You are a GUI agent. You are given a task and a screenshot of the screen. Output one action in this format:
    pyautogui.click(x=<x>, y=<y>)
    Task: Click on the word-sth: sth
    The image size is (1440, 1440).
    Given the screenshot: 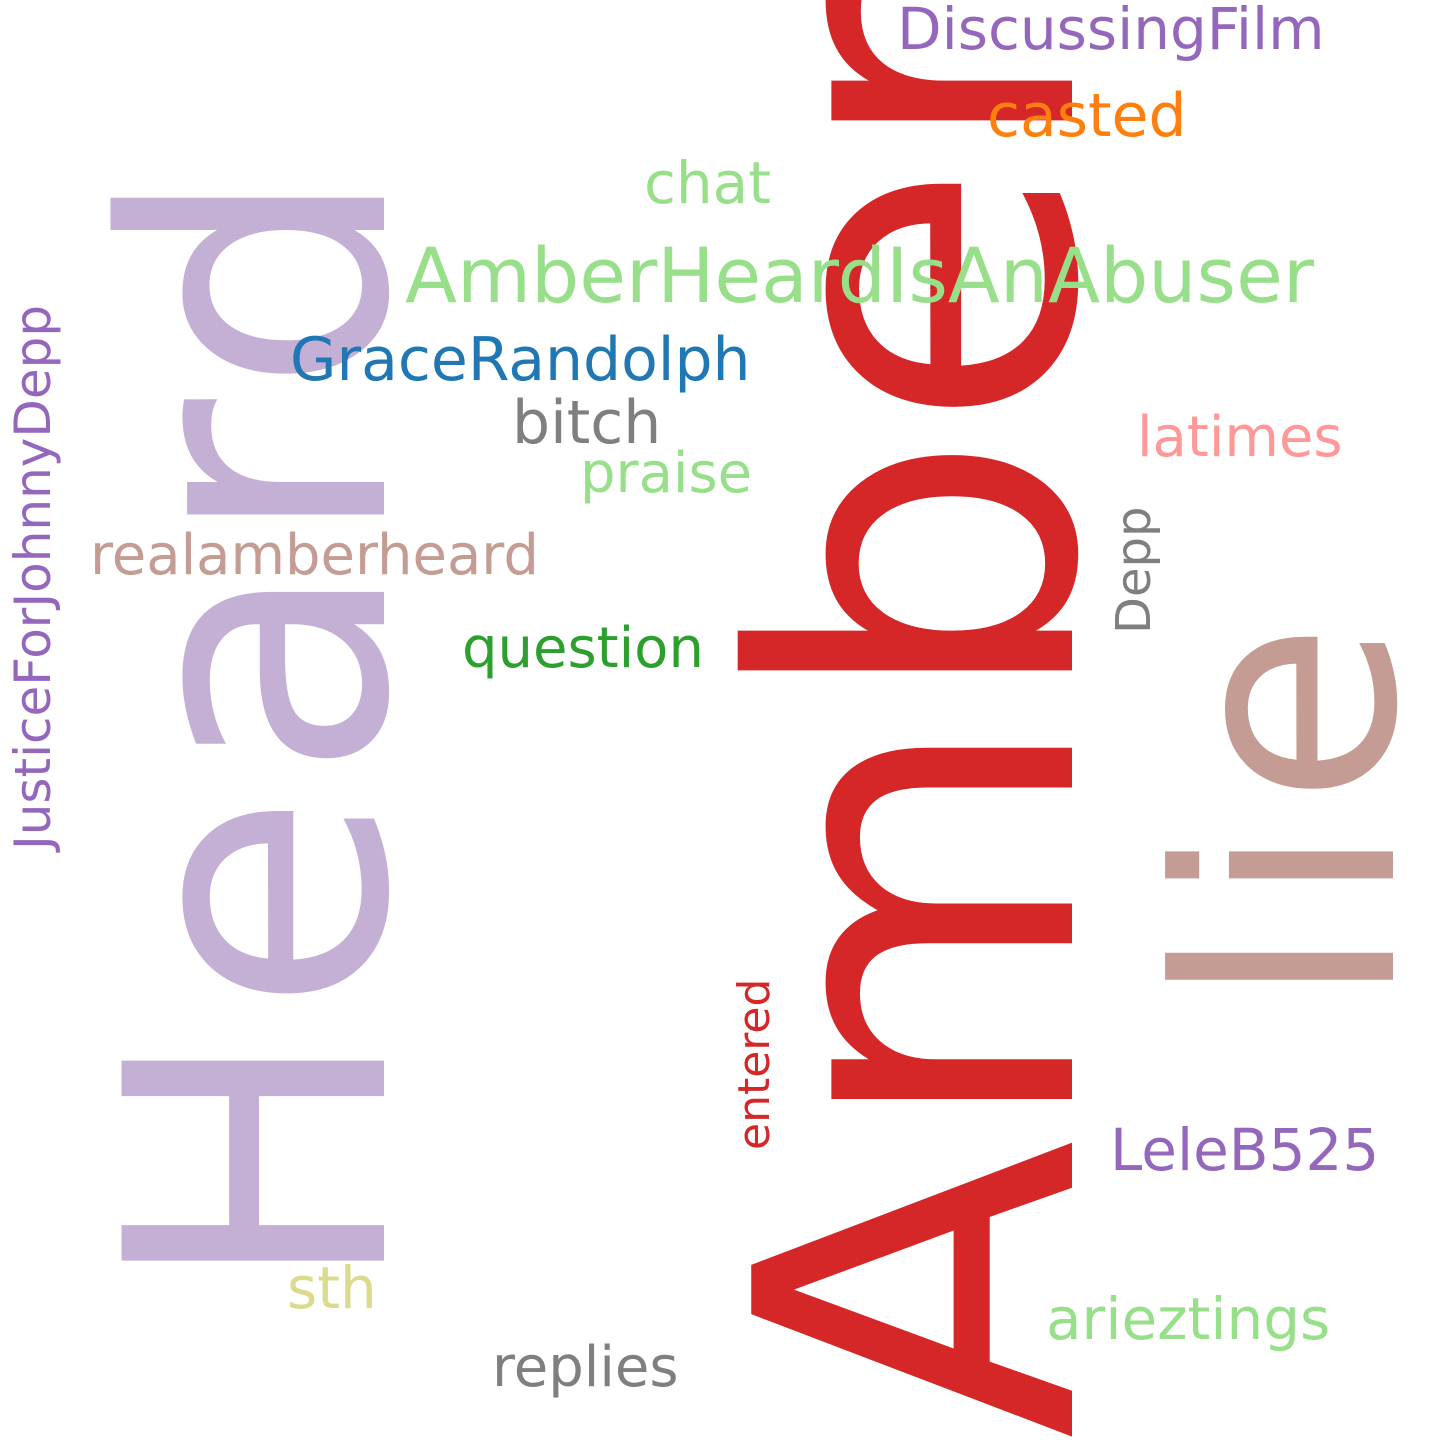 What is the action you would take?
    pyautogui.click(x=332, y=1288)
    